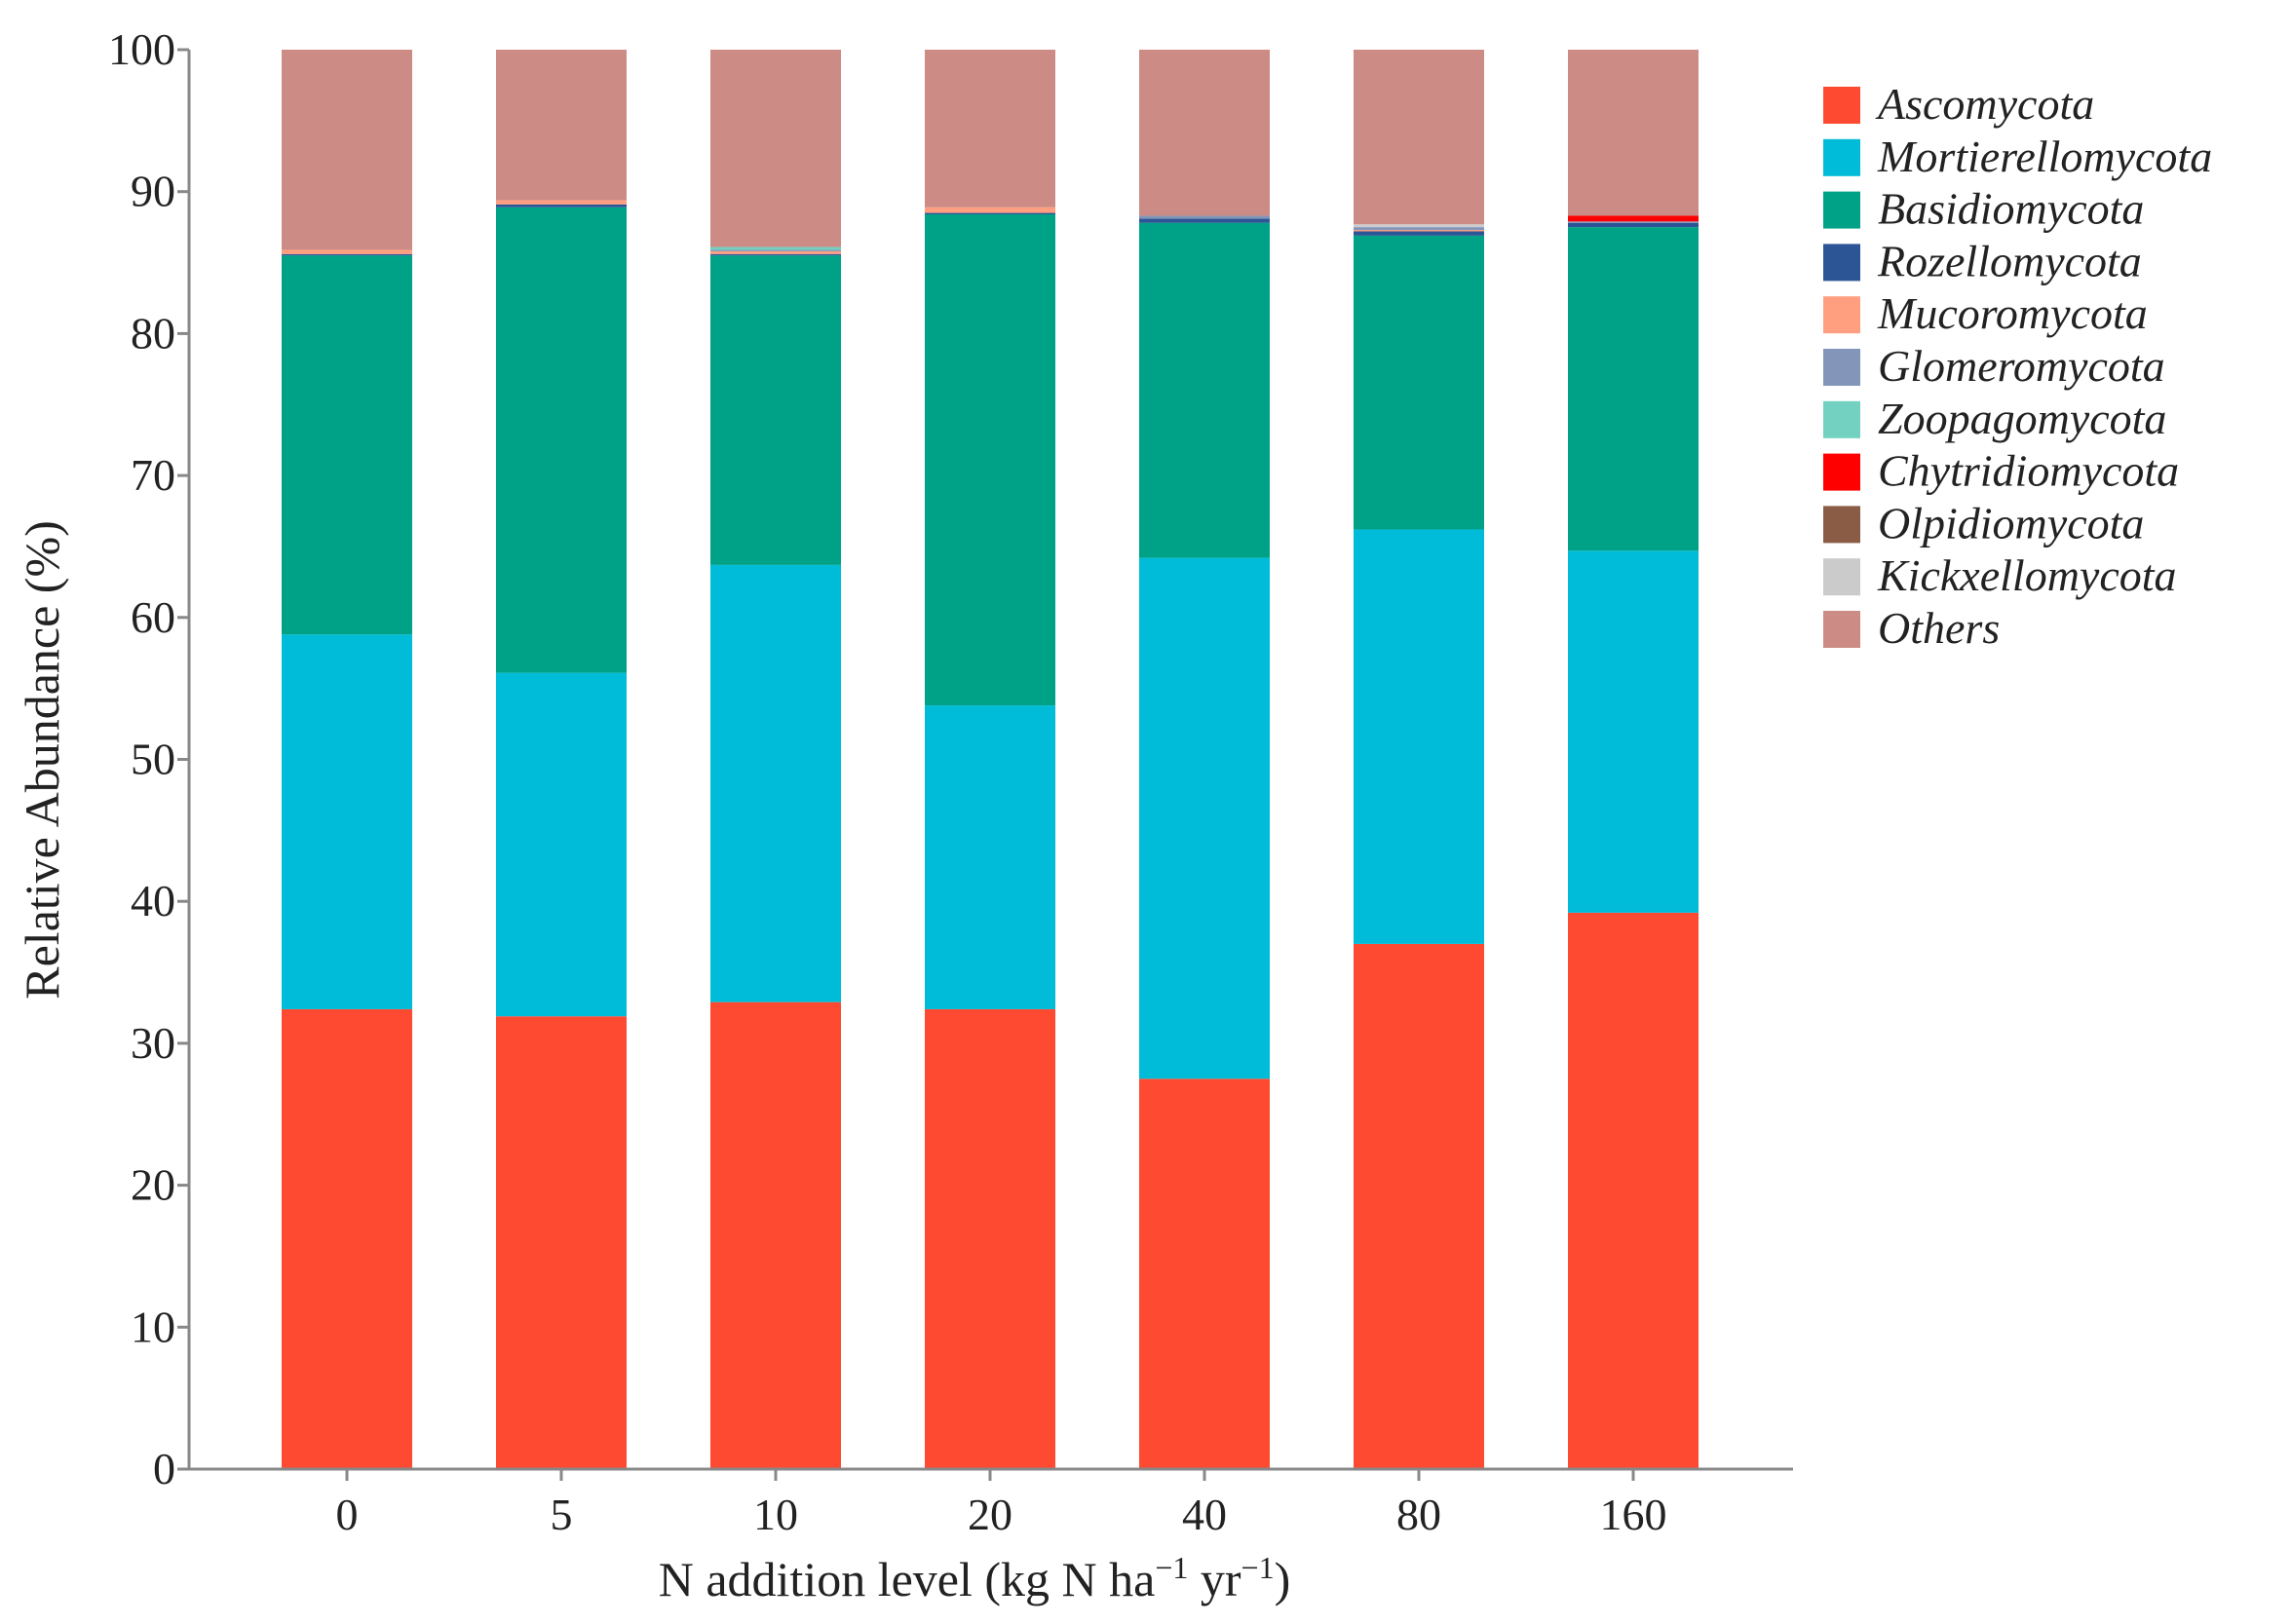 Image resolution: width=2291 pixels, height=1624 pixels. I want to click on y-tick-label-40: 40, so click(153, 900).